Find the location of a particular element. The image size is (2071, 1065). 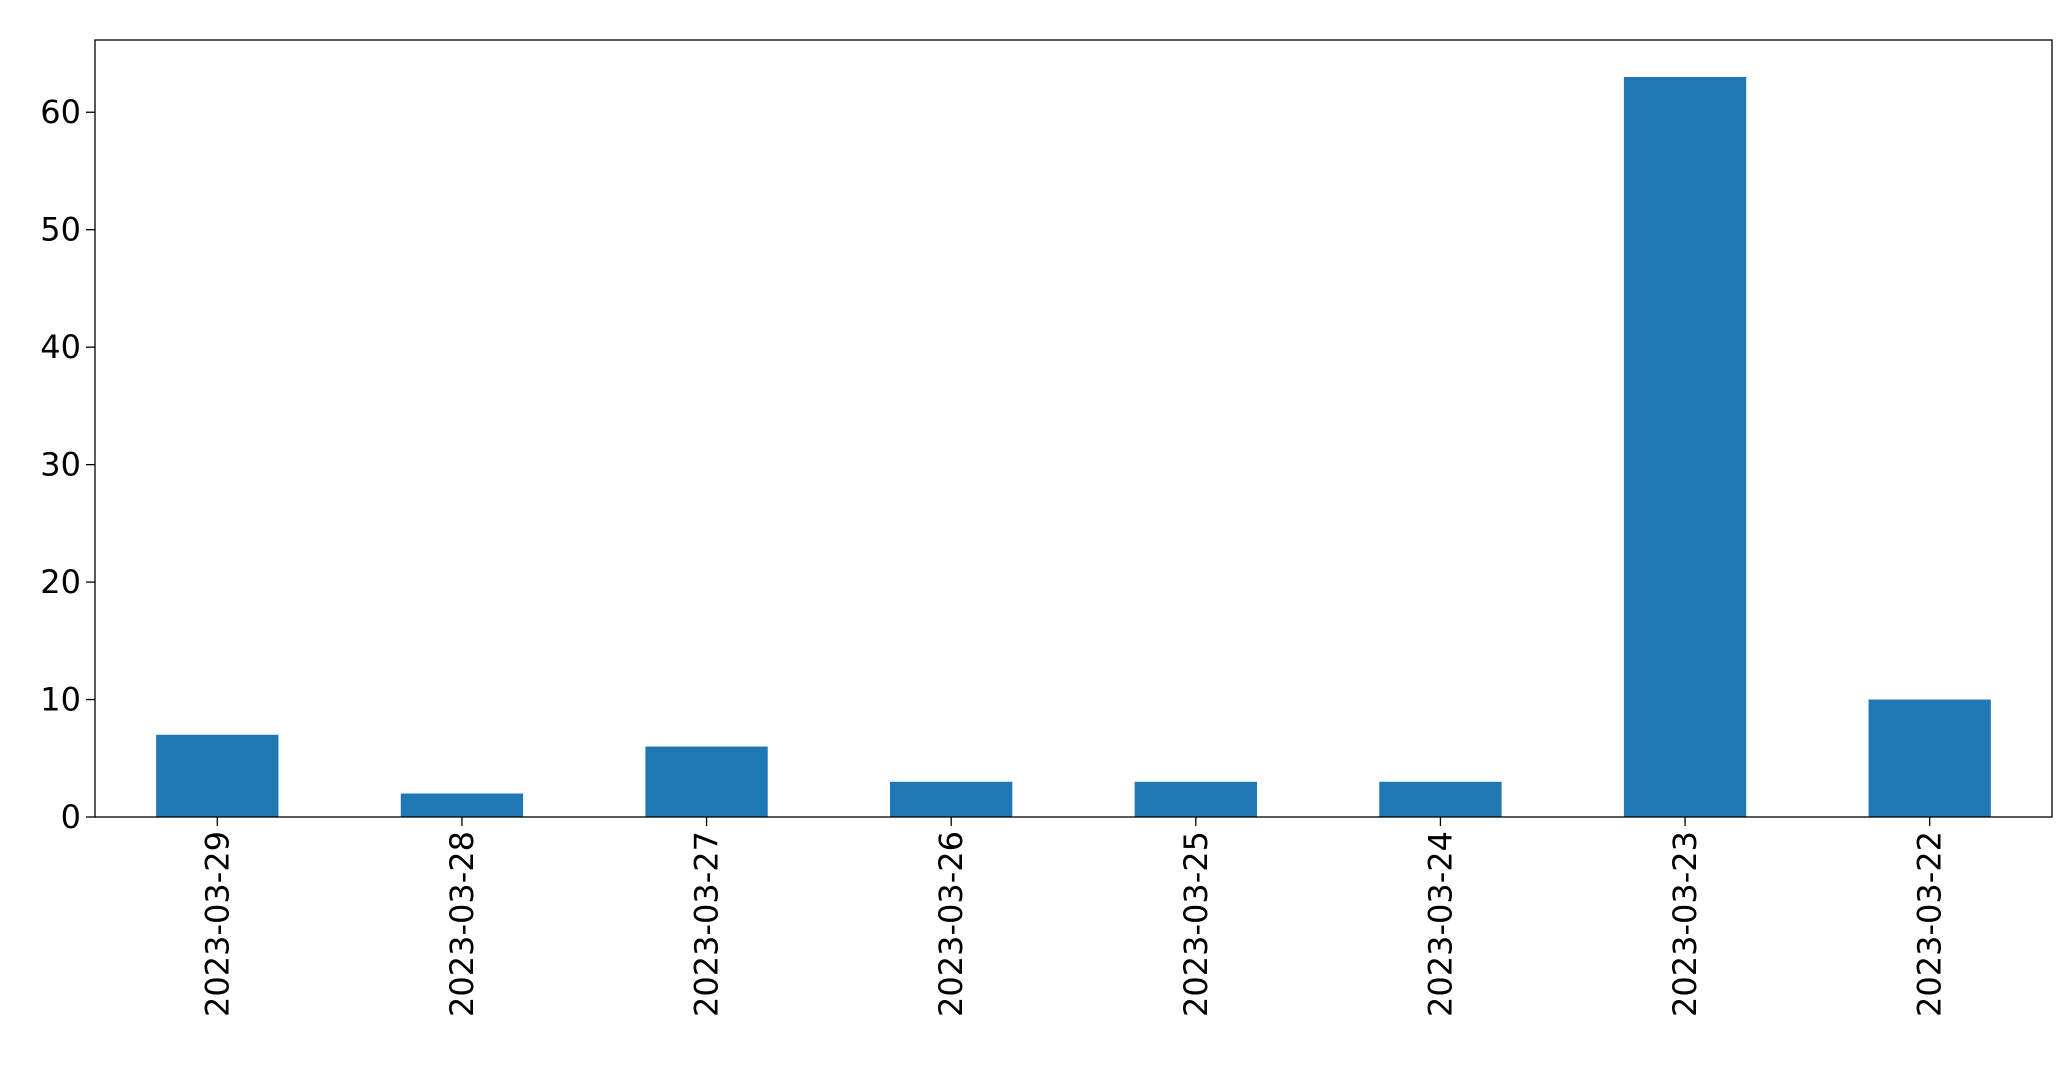

x-tick-label: 2023-03-23 is located at coordinates (1685, 924).